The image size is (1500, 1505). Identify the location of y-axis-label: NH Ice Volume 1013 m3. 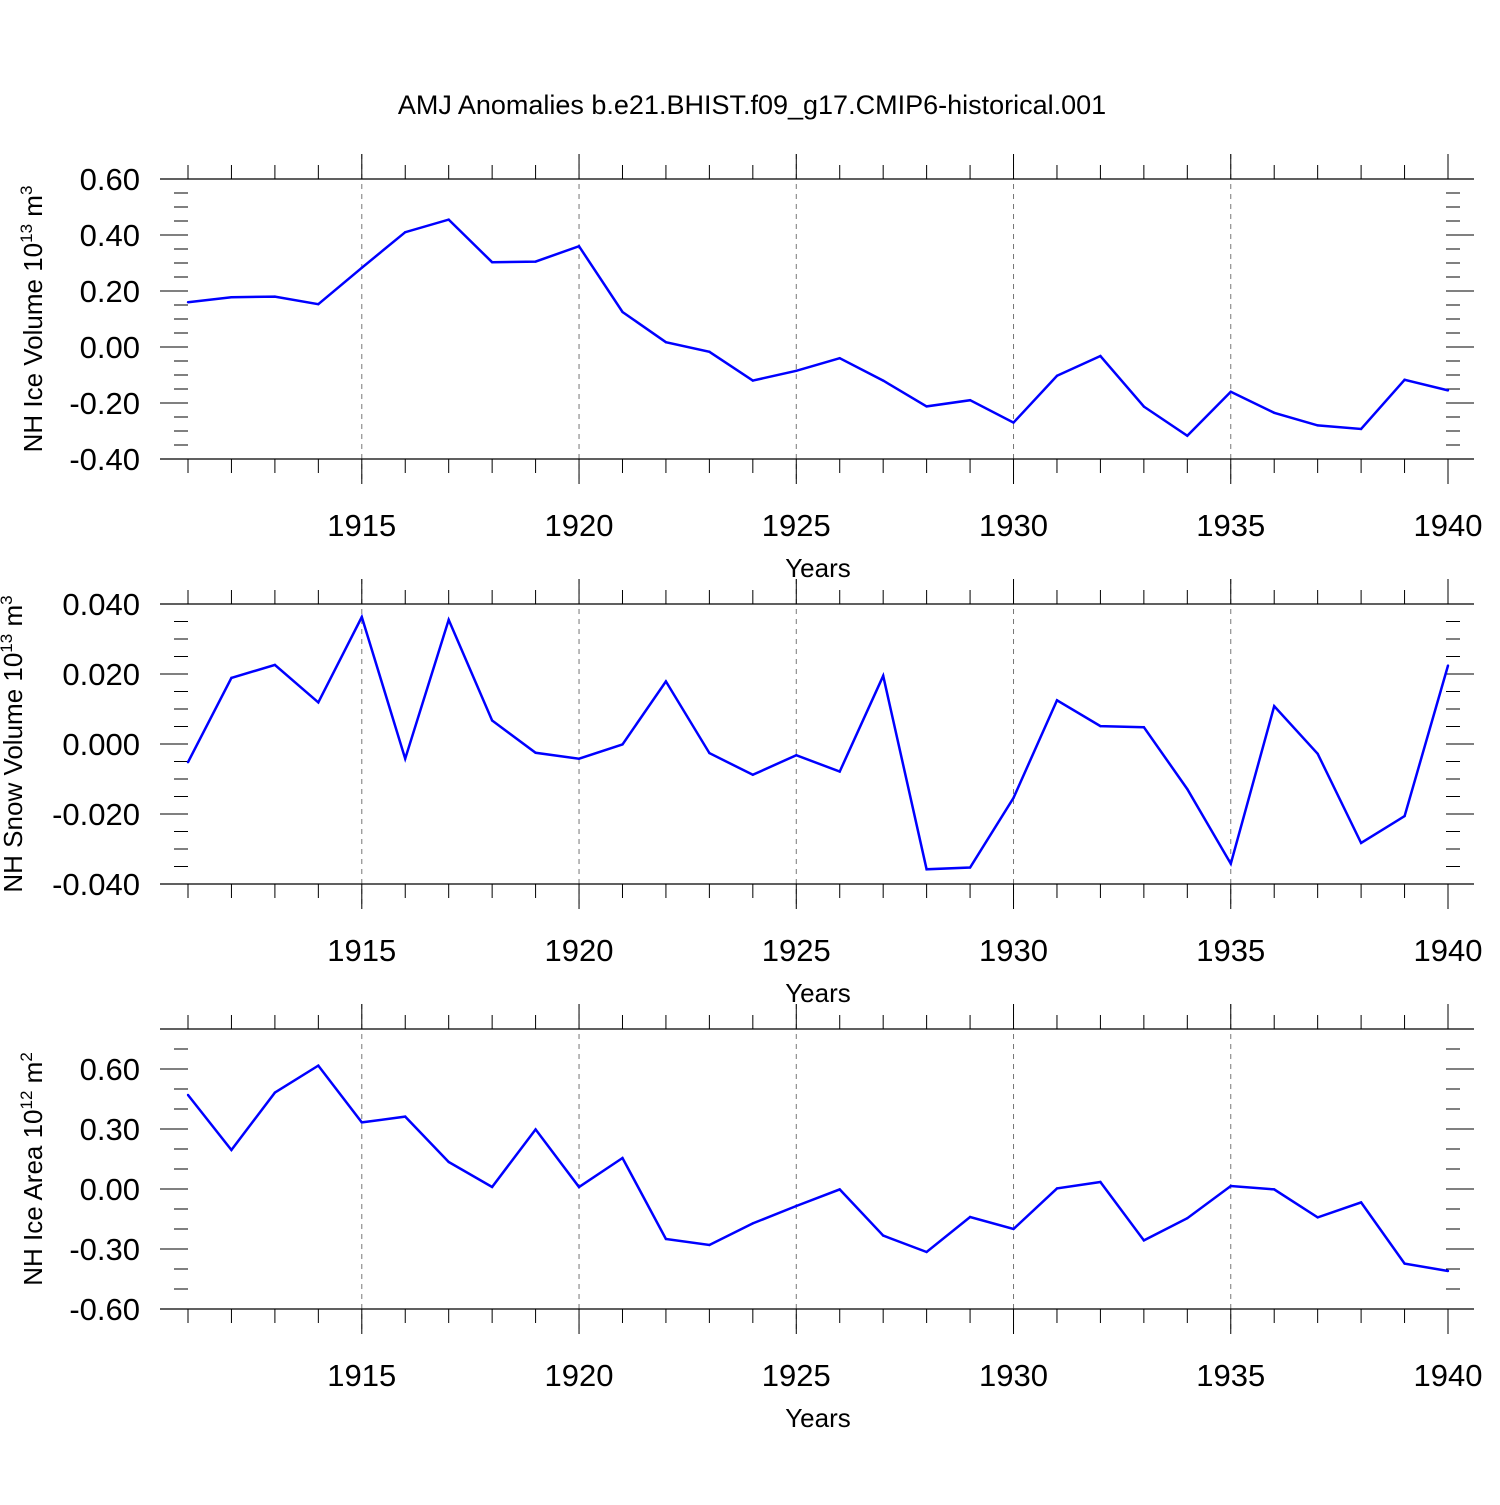
(32, 319).